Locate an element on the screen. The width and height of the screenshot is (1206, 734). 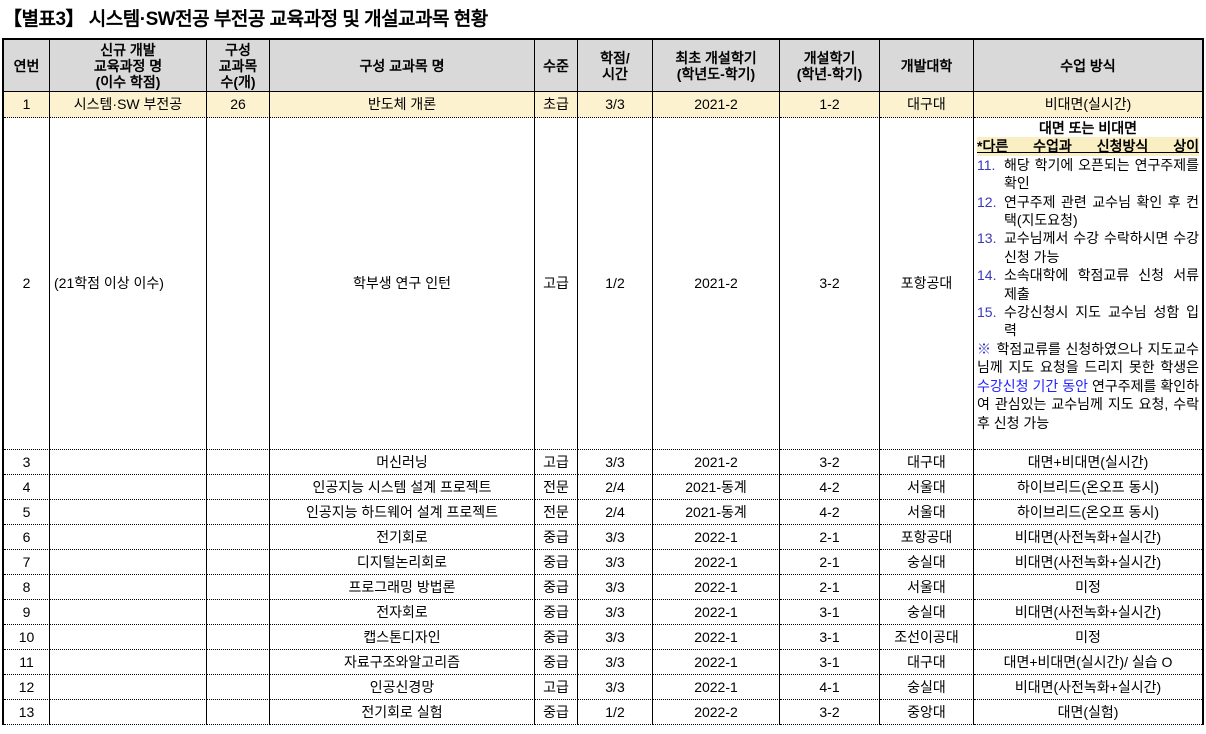
cell-level: 전문 is located at coordinates (556, 487).